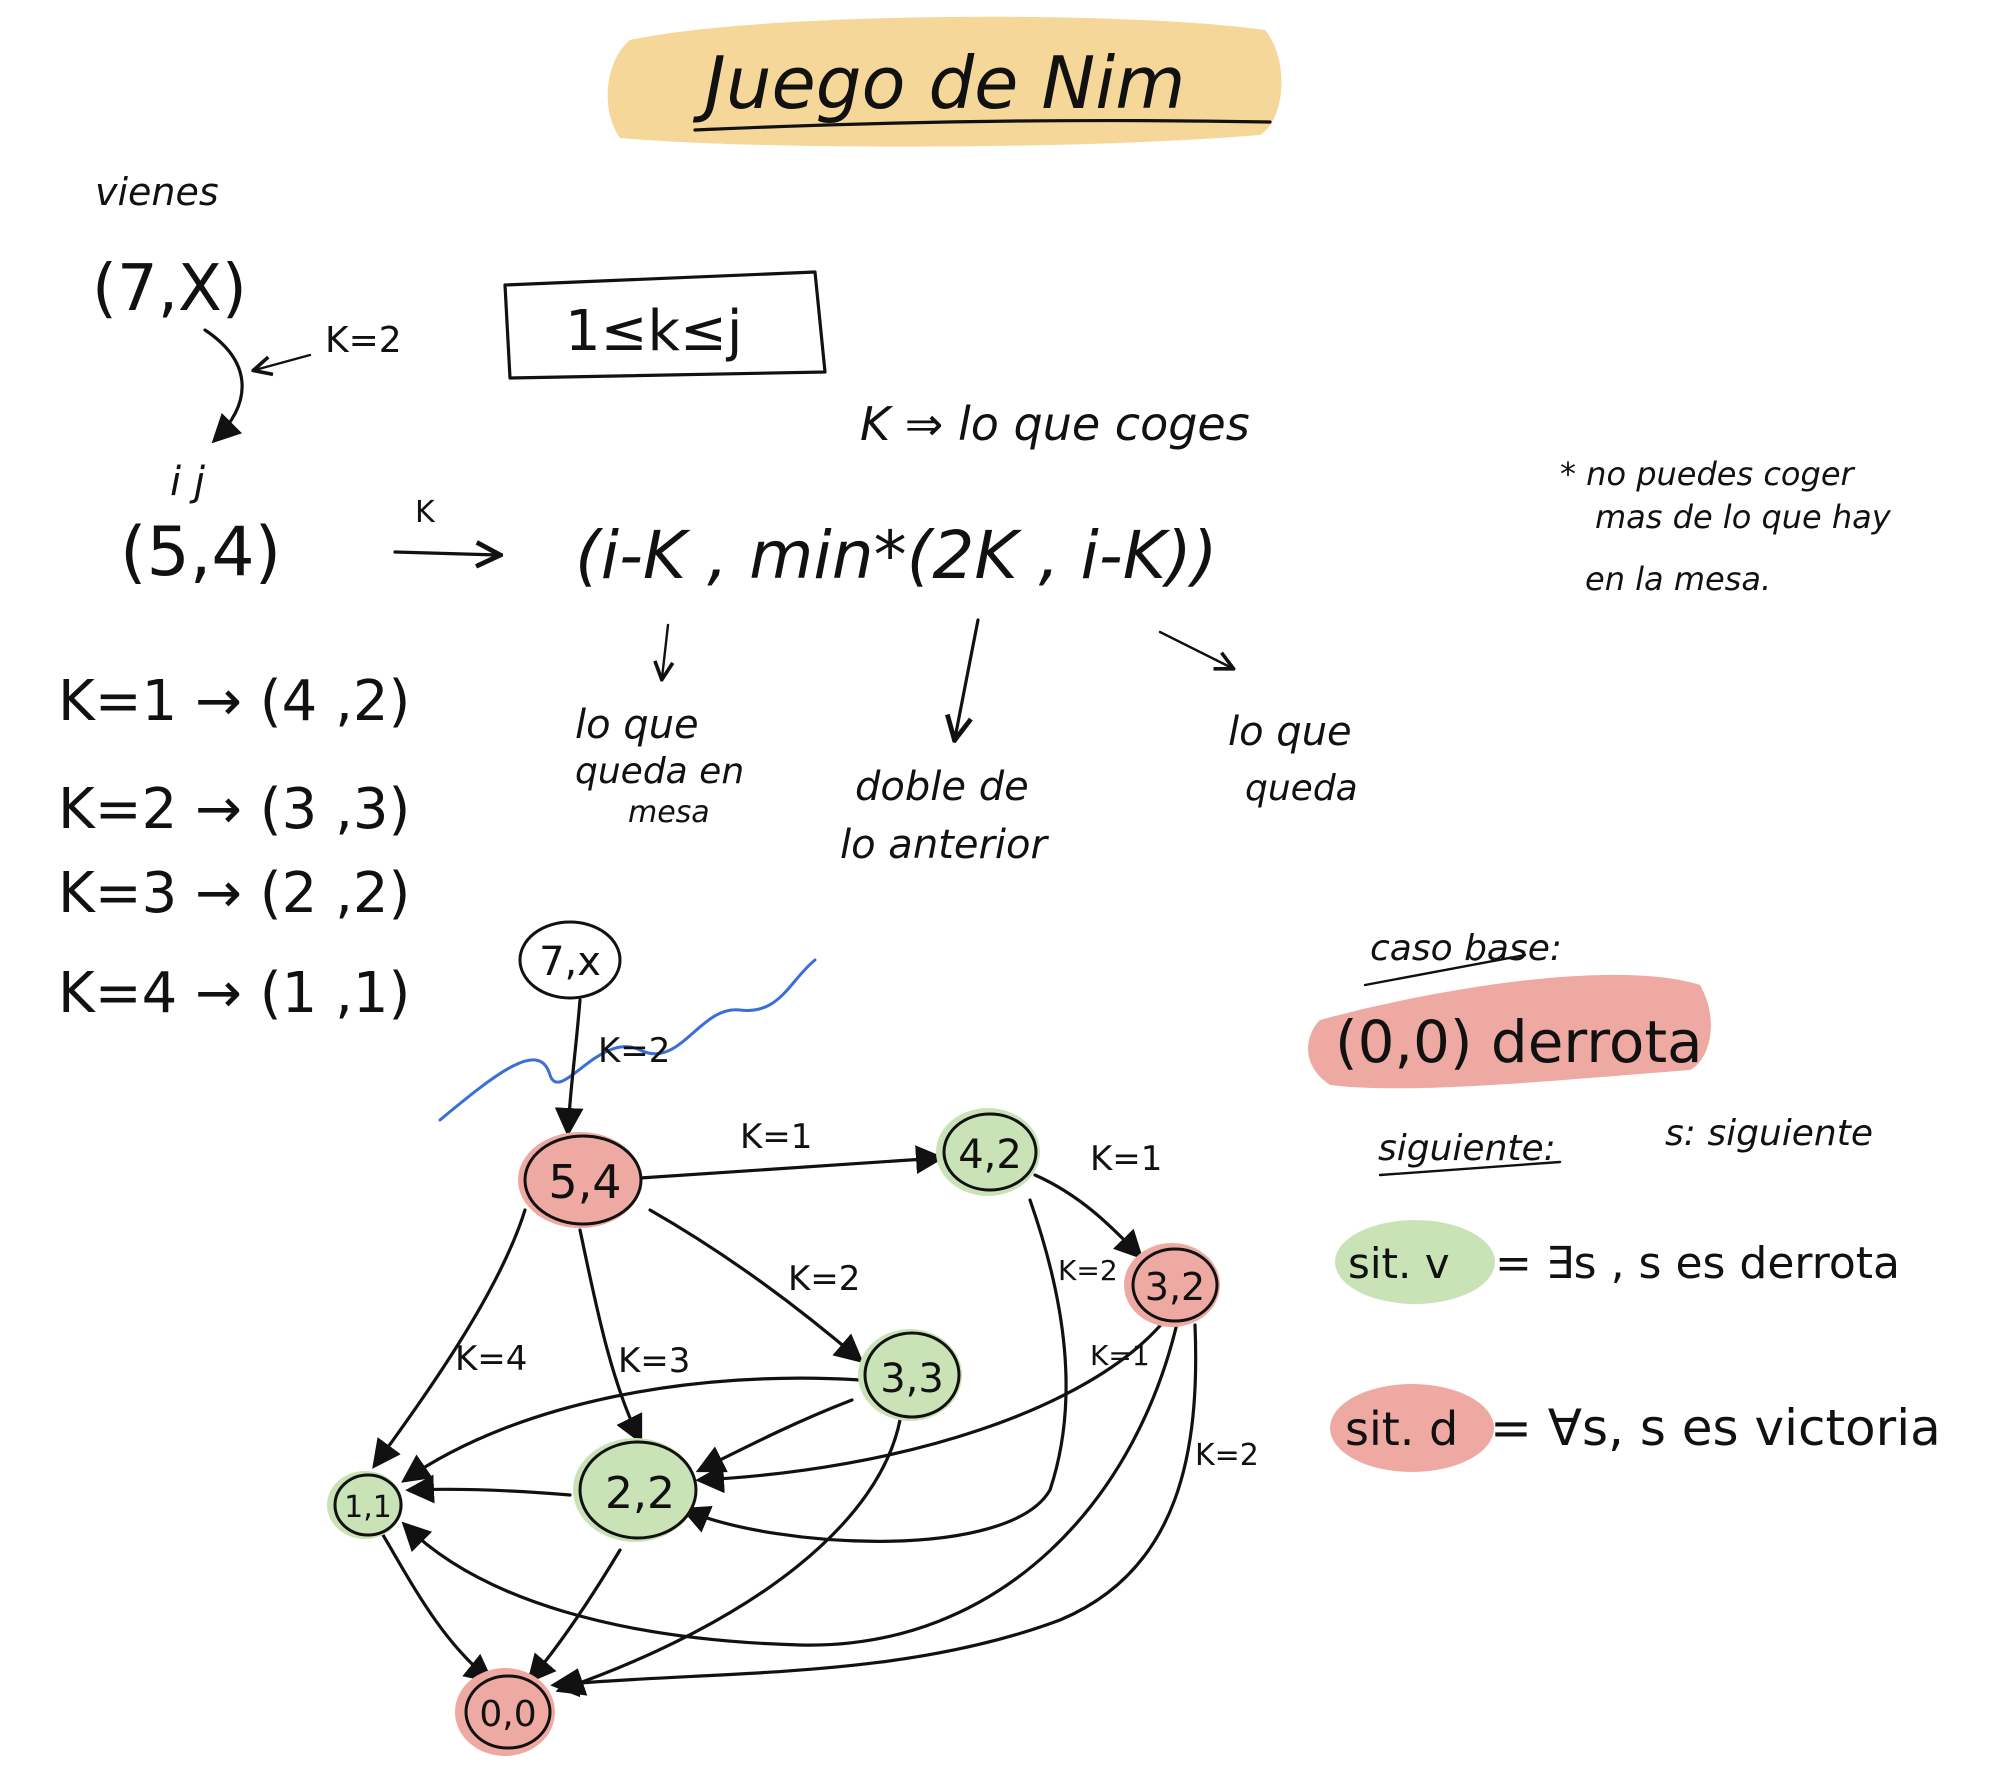  I want to click on edge-label-42-32: K=1, so click(1126, 1159).